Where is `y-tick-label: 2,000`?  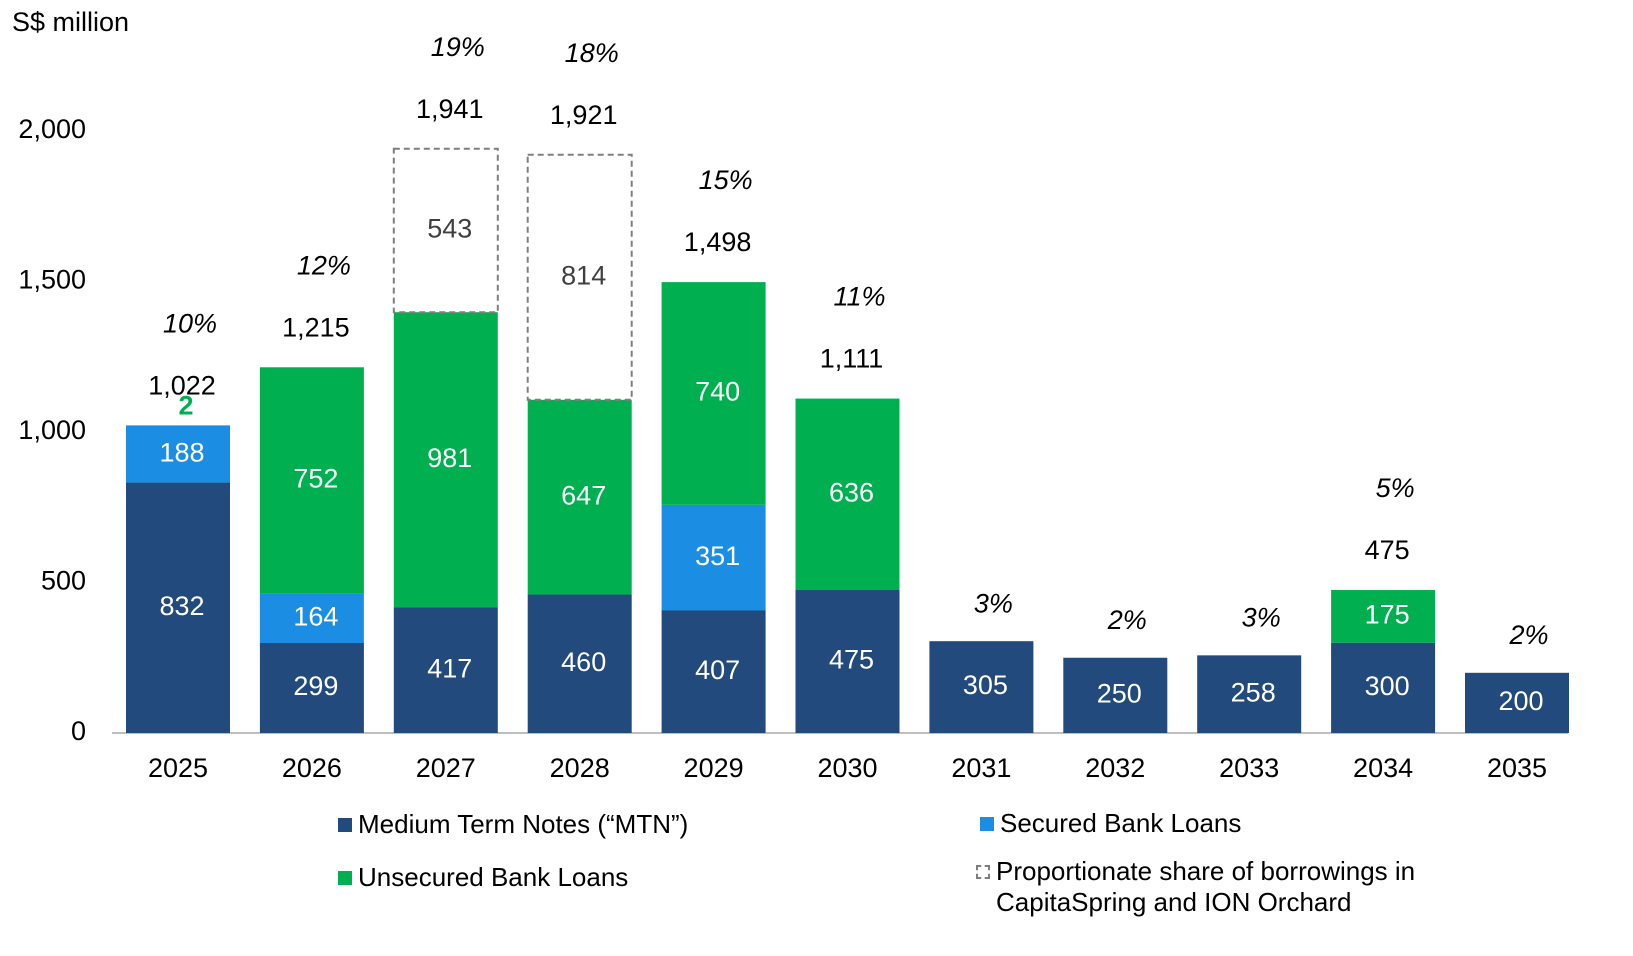 y-tick-label: 2,000 is located at coordinates (52, 129).